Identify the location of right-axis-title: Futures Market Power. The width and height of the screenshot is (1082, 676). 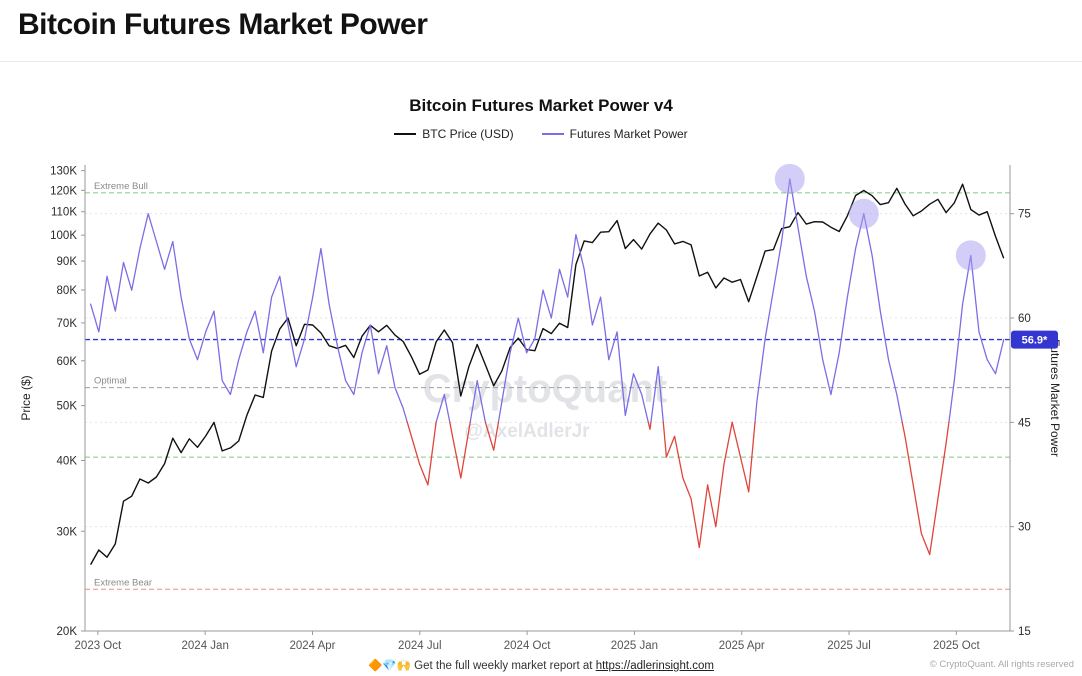
(1055, 398).